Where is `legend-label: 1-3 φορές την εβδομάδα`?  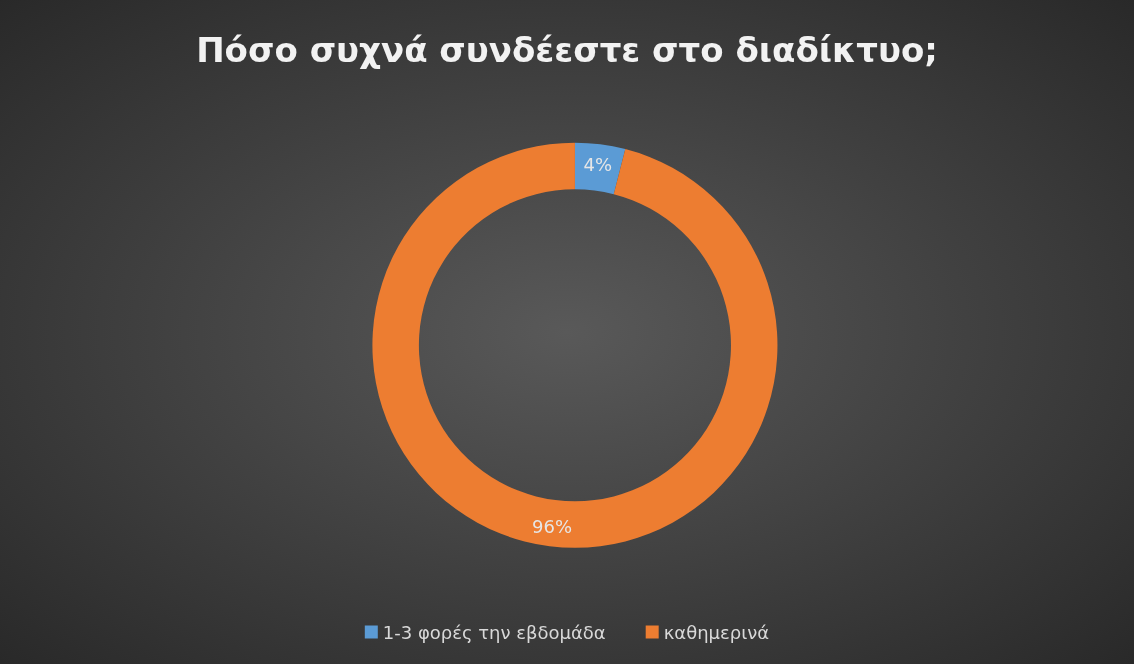 legend-label: 1-3 φορές την εβδομάδα is located at coordinates (494, 632).